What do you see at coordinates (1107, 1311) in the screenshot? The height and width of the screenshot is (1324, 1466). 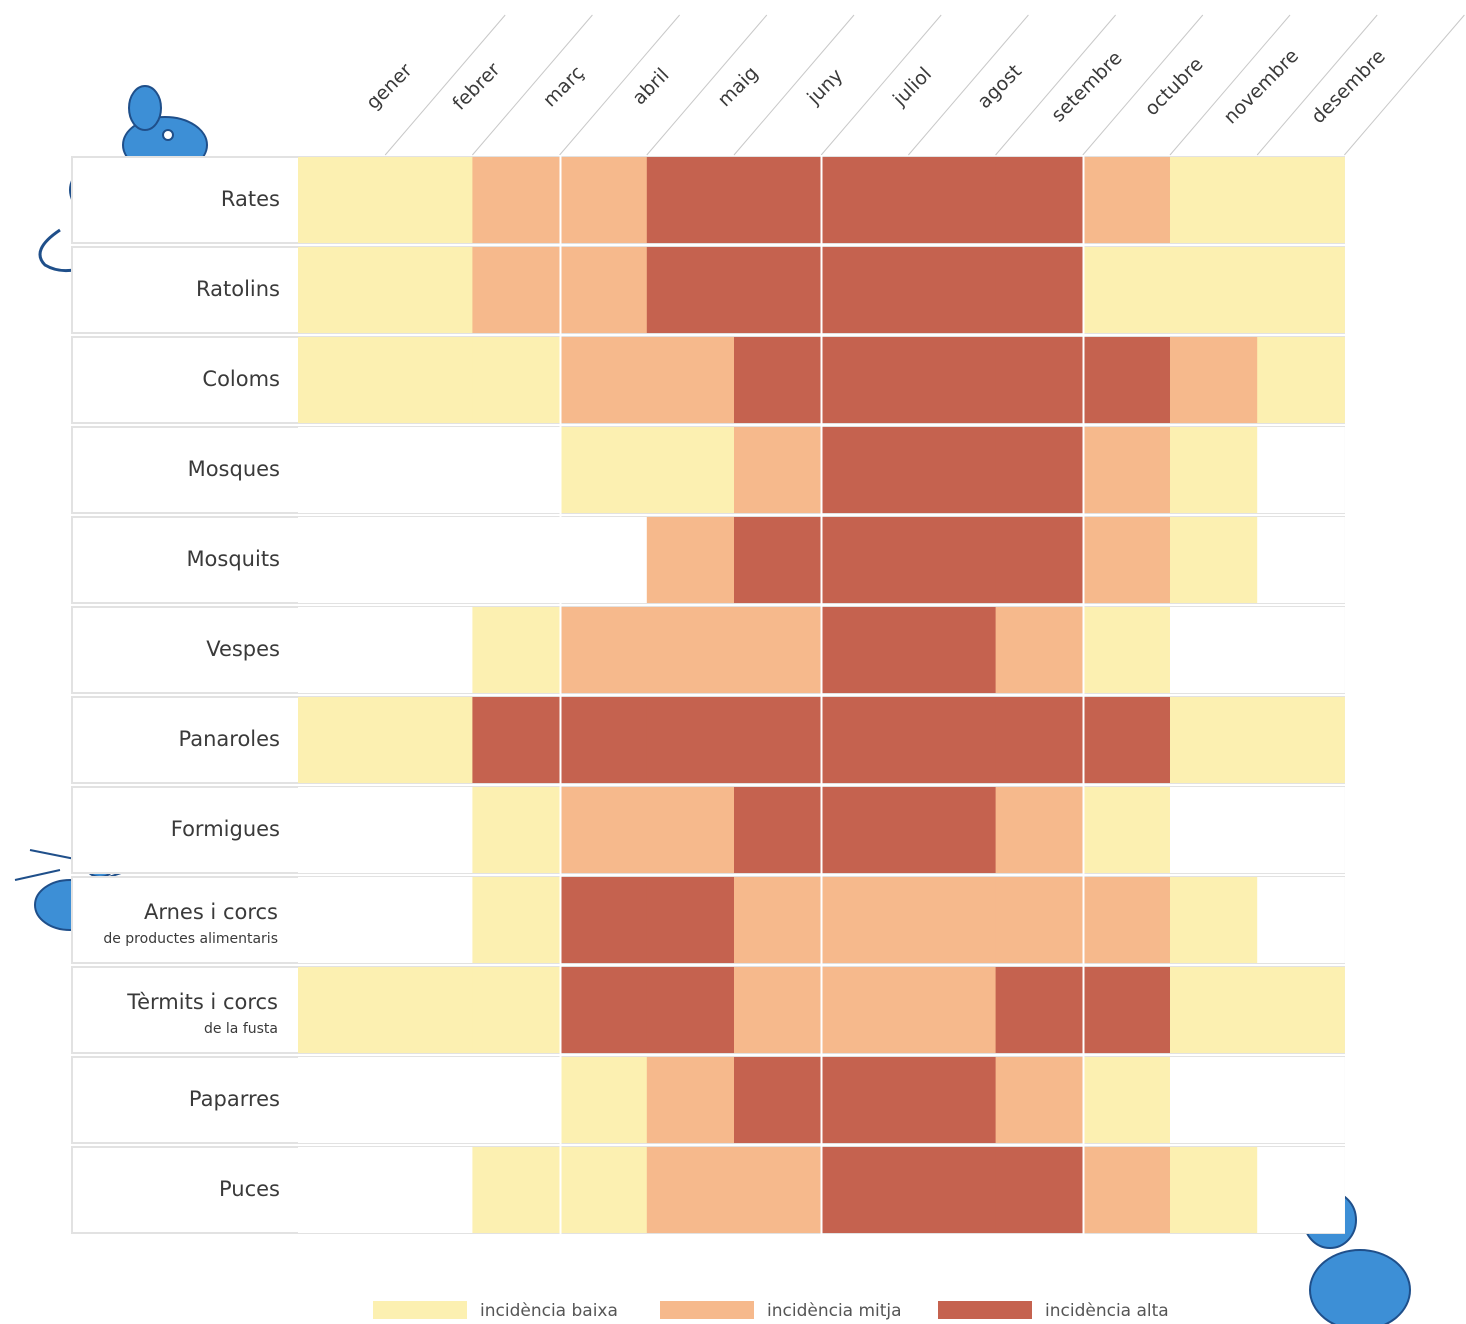 I see `legend-label: incidència alta` at bounding box center [1107, 1311].